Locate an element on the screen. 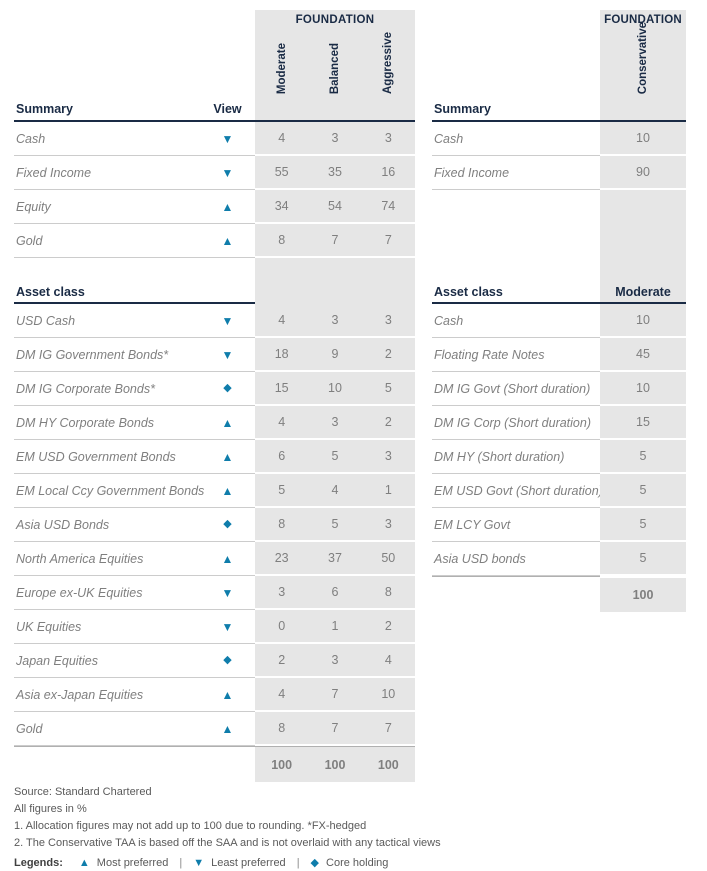 The image size is (707, 871). asset-label: Equity is located at coordinates (107, 207).